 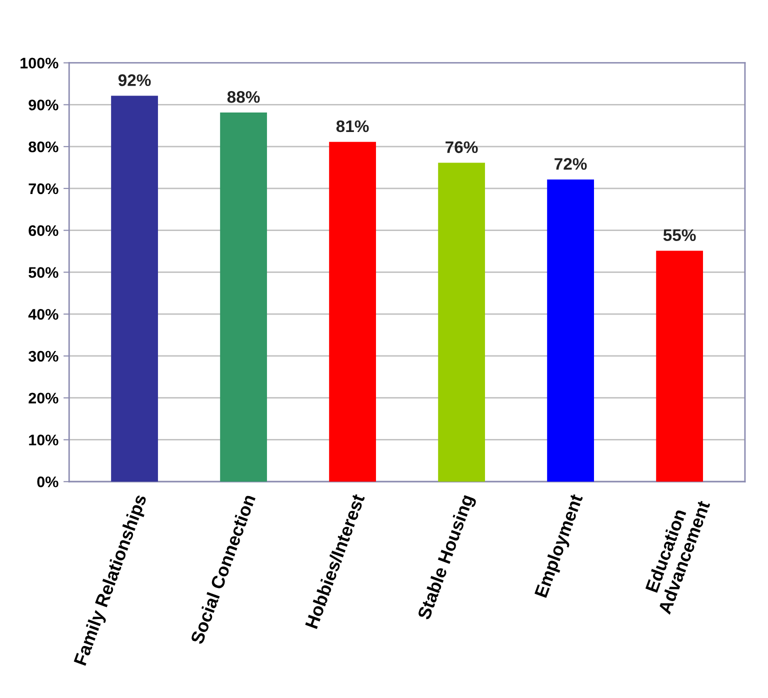 What do you see at coordinates (43, 440) in the screenshot?
I see `y-tick-label: 10%` at bounding box center [43, 440].